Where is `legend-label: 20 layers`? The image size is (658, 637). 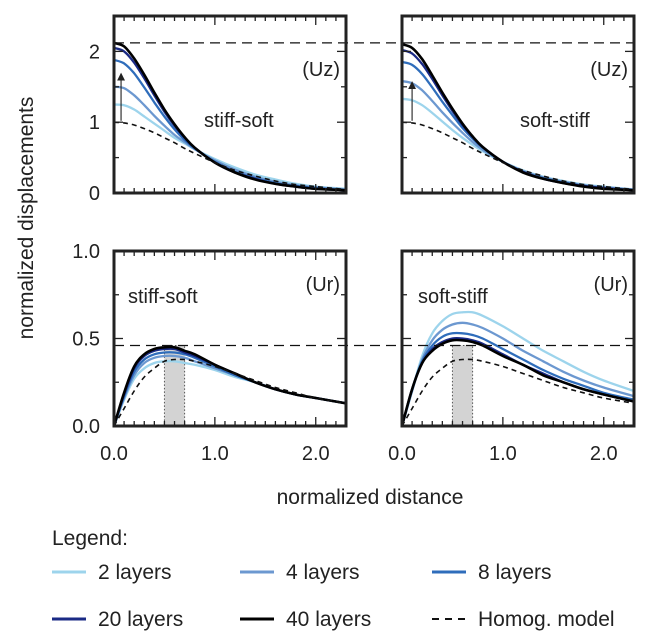
legend-label: 20 layers is located at coordinates (140, 619).